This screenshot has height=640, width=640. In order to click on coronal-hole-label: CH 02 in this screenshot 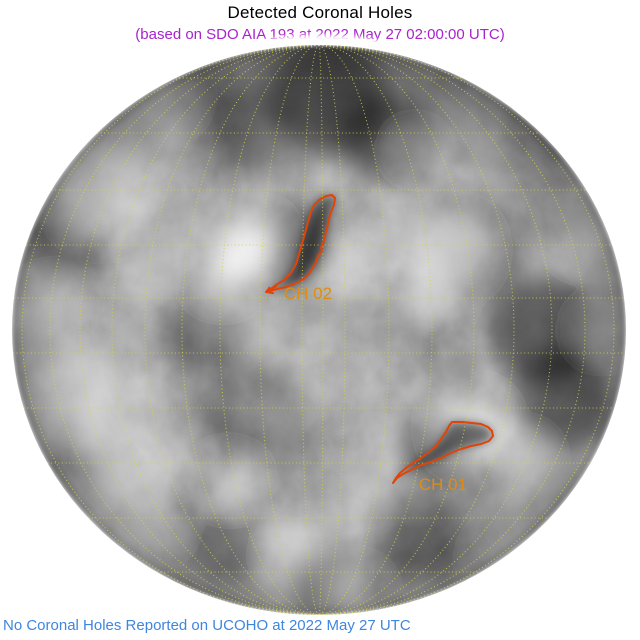, I will do `click(308, 293)`.